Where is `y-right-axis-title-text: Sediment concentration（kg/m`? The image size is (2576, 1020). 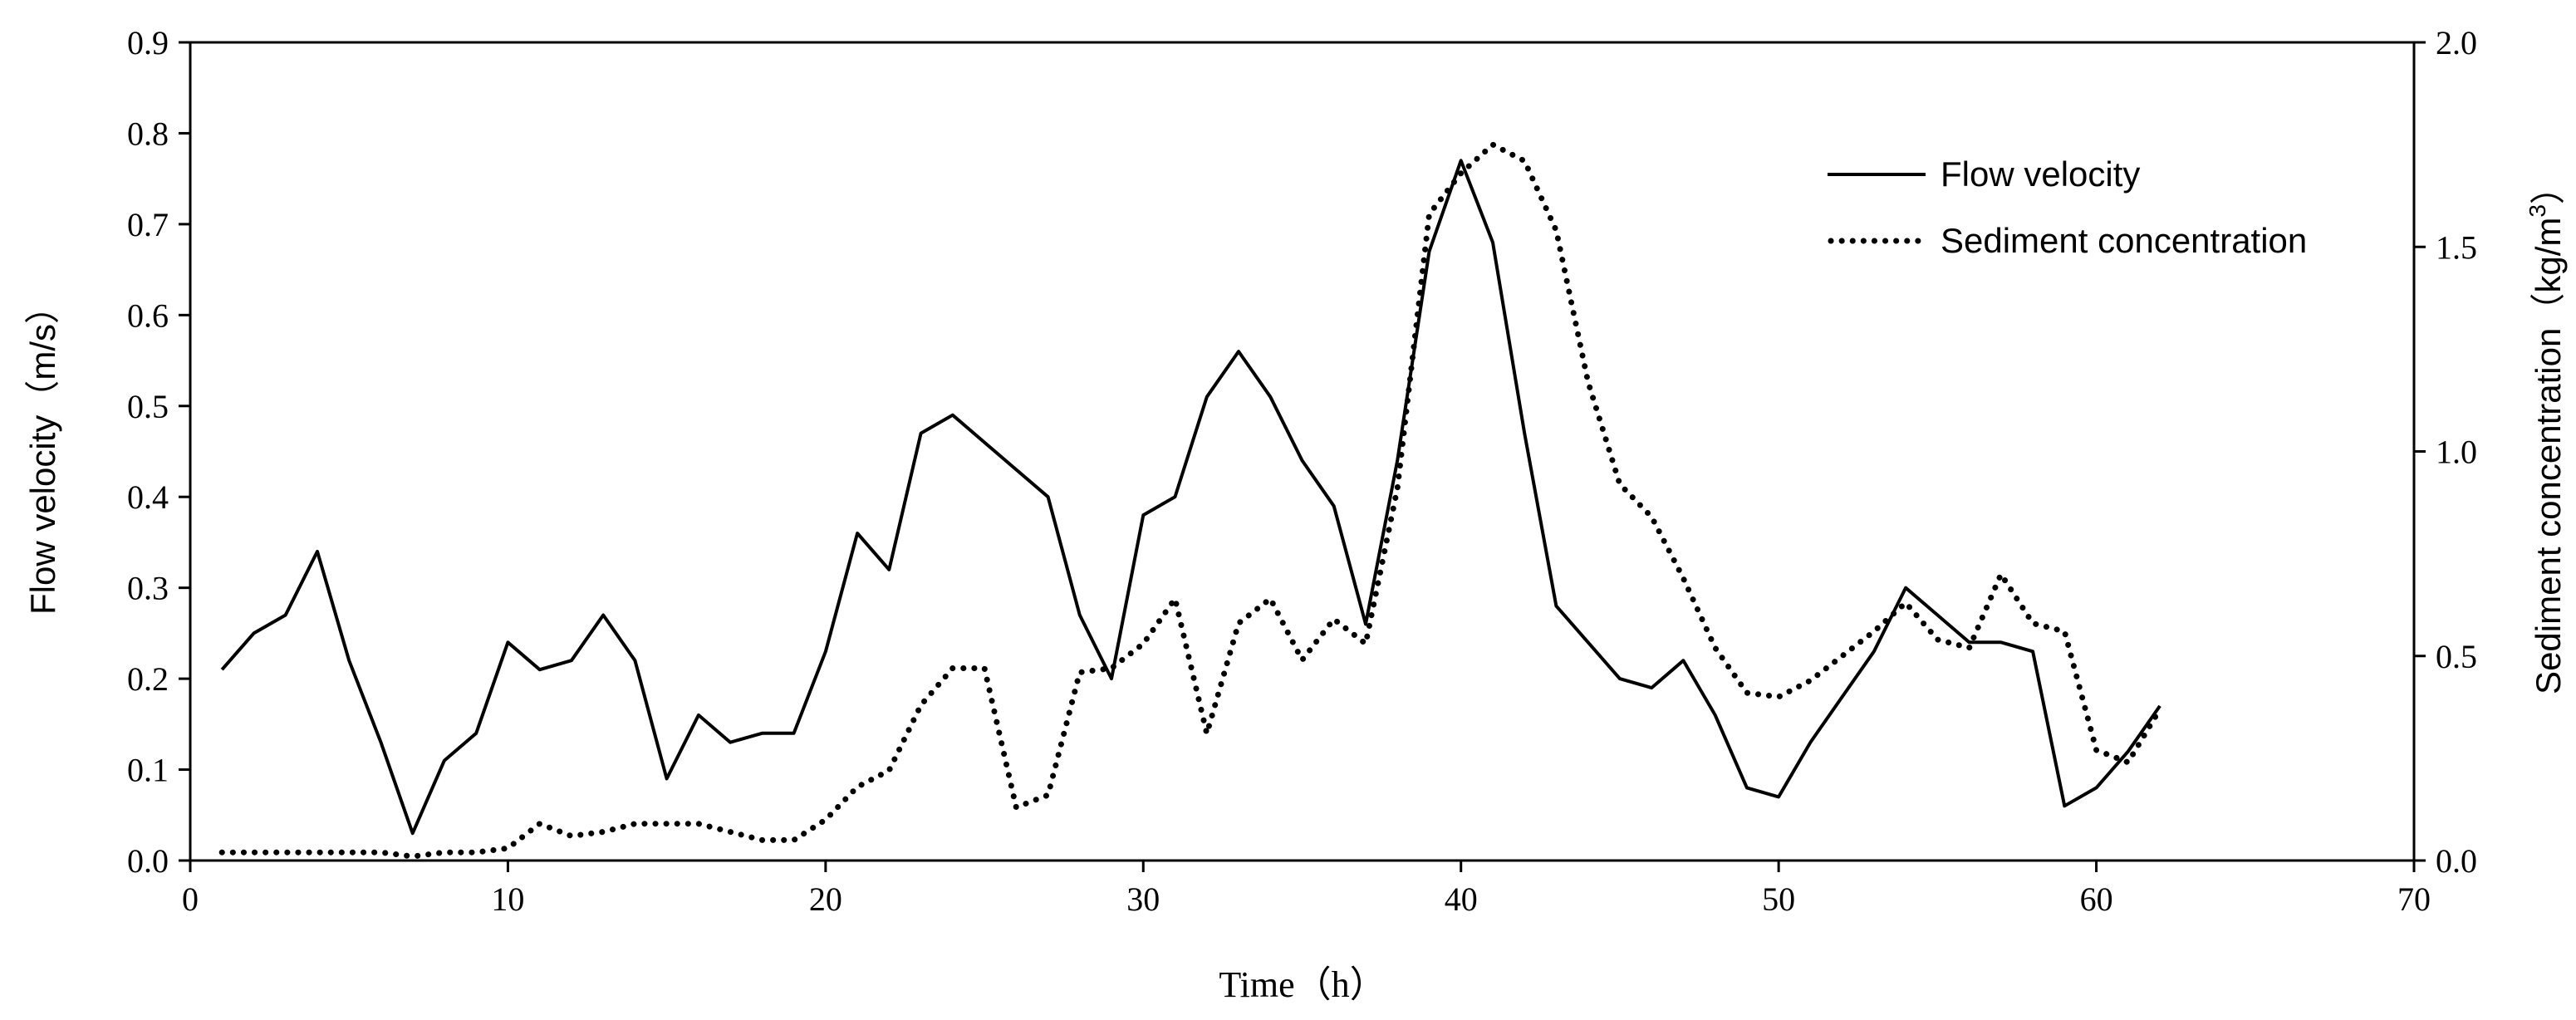 y-right-axis-title-text: Sediment concentration（kg/m is located at coordinates (2548, 456).